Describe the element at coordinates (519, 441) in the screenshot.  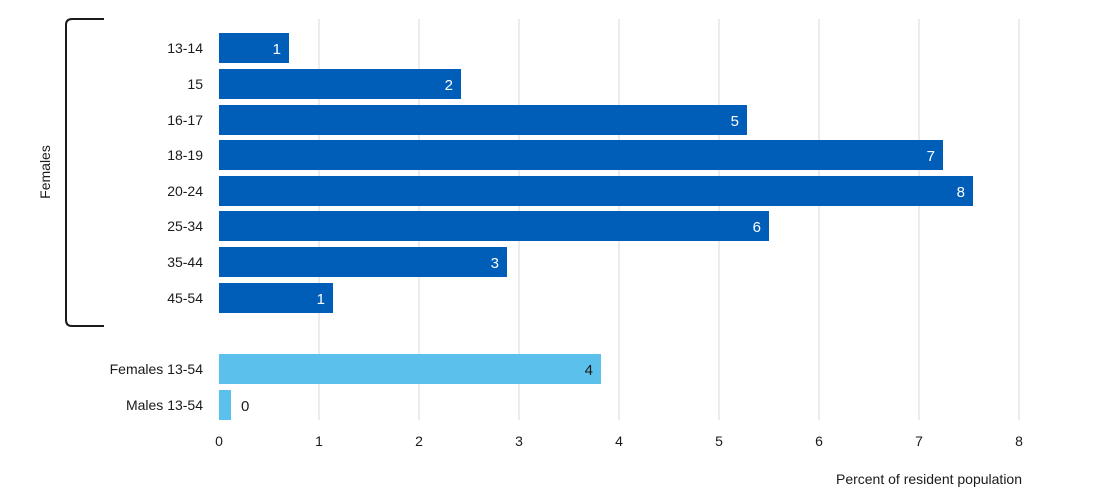
I see `x-tick-label: 3` at that location.